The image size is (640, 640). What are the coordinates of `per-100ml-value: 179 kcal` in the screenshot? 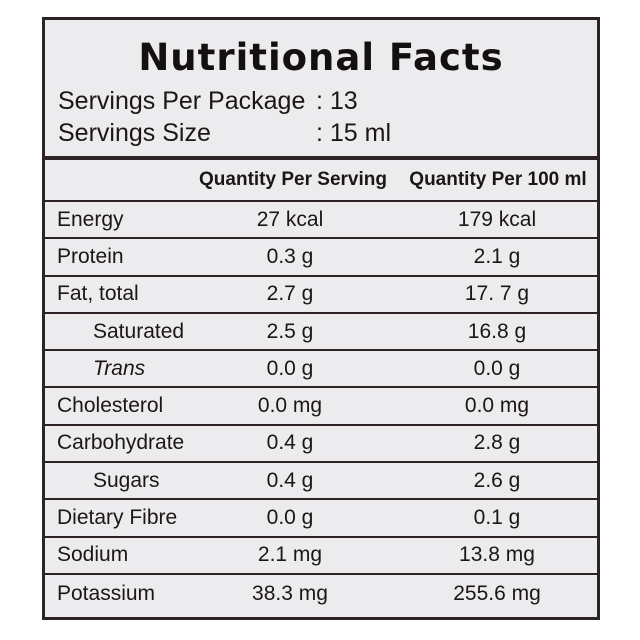 It's located at (497, 219).